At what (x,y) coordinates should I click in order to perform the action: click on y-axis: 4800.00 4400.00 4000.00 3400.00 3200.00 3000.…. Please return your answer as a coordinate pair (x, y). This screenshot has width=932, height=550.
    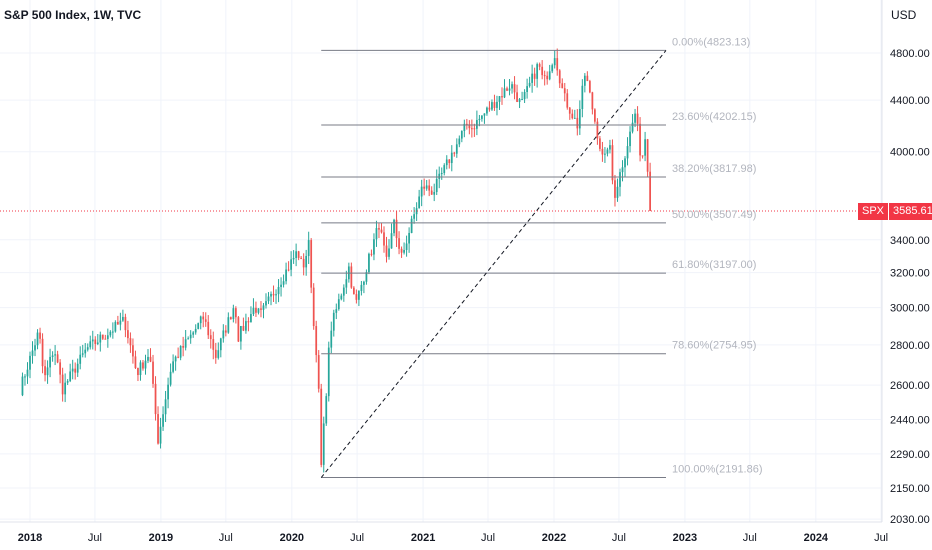
    Looking at the image, I should click on (910, 287).